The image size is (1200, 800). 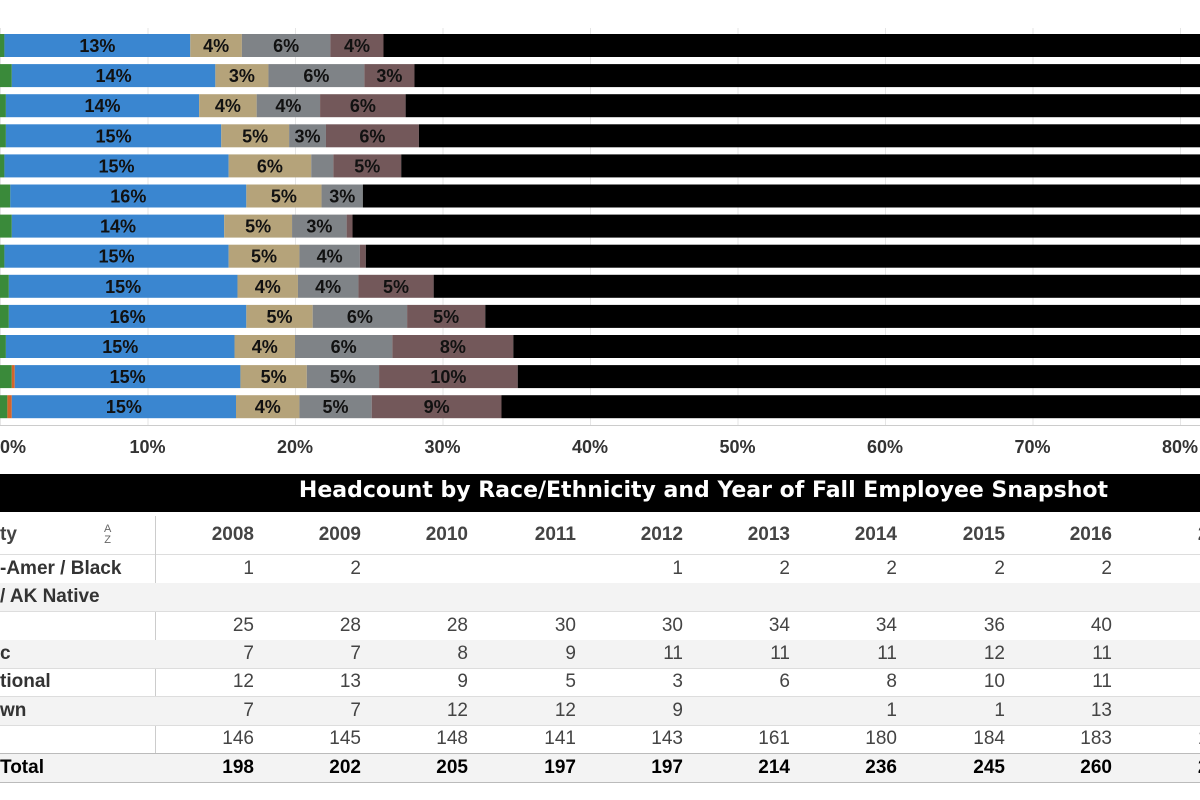 What do you see at coordinates (661, 534) in the screenshot?
I see `year-column-header: 2012` at bounding box center [661, 534].